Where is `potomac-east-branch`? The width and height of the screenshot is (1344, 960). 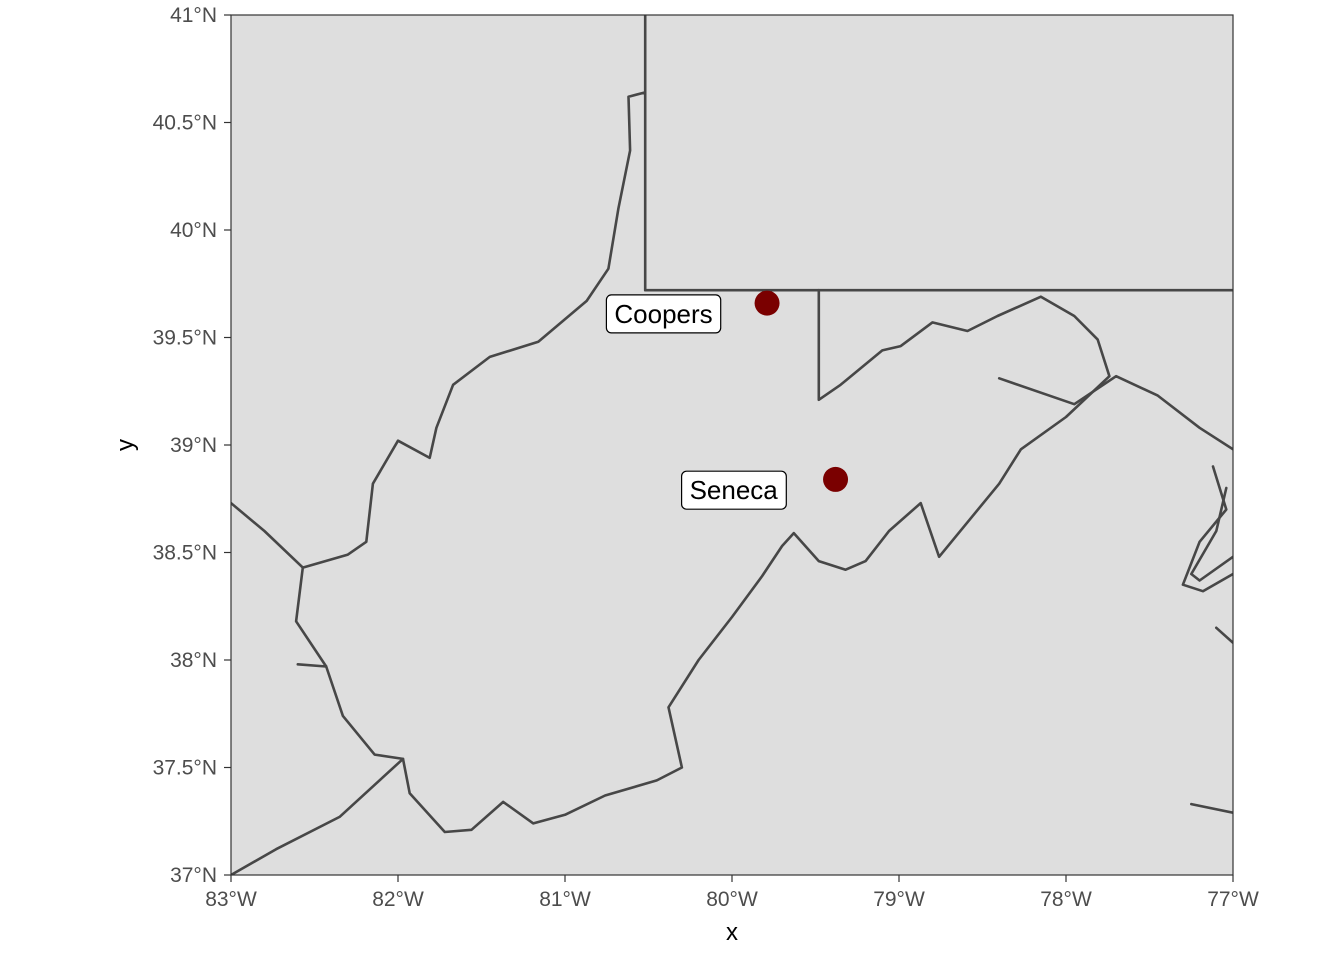
potomac-east-branch is located at coordinates (1115, 412).